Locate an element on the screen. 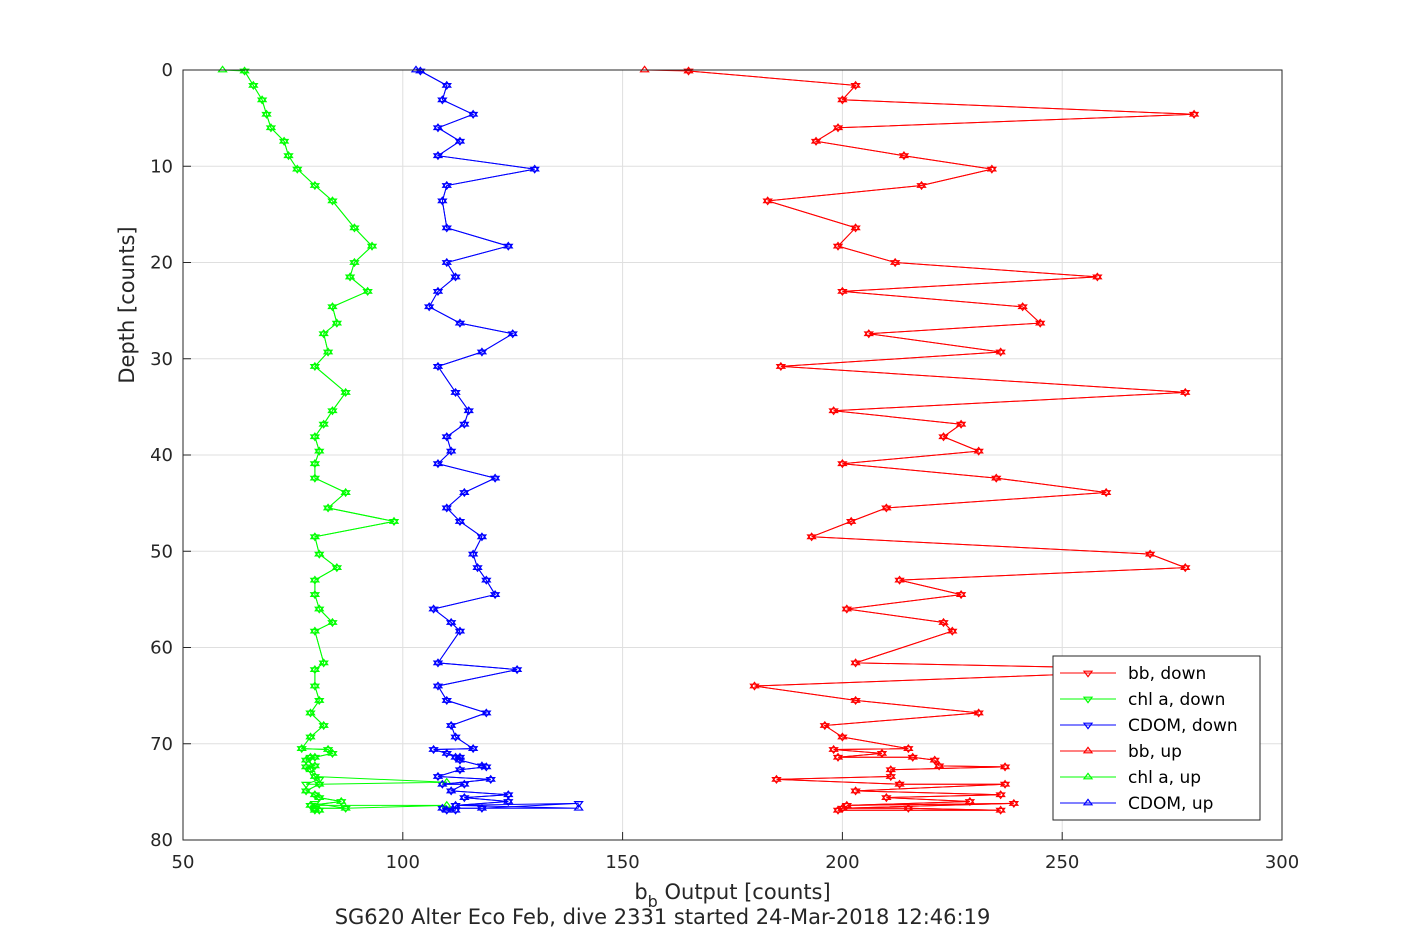 This screenshot has width=1417, height=945. legend-item: CDOM, up is located at coordinates (1136, 804).